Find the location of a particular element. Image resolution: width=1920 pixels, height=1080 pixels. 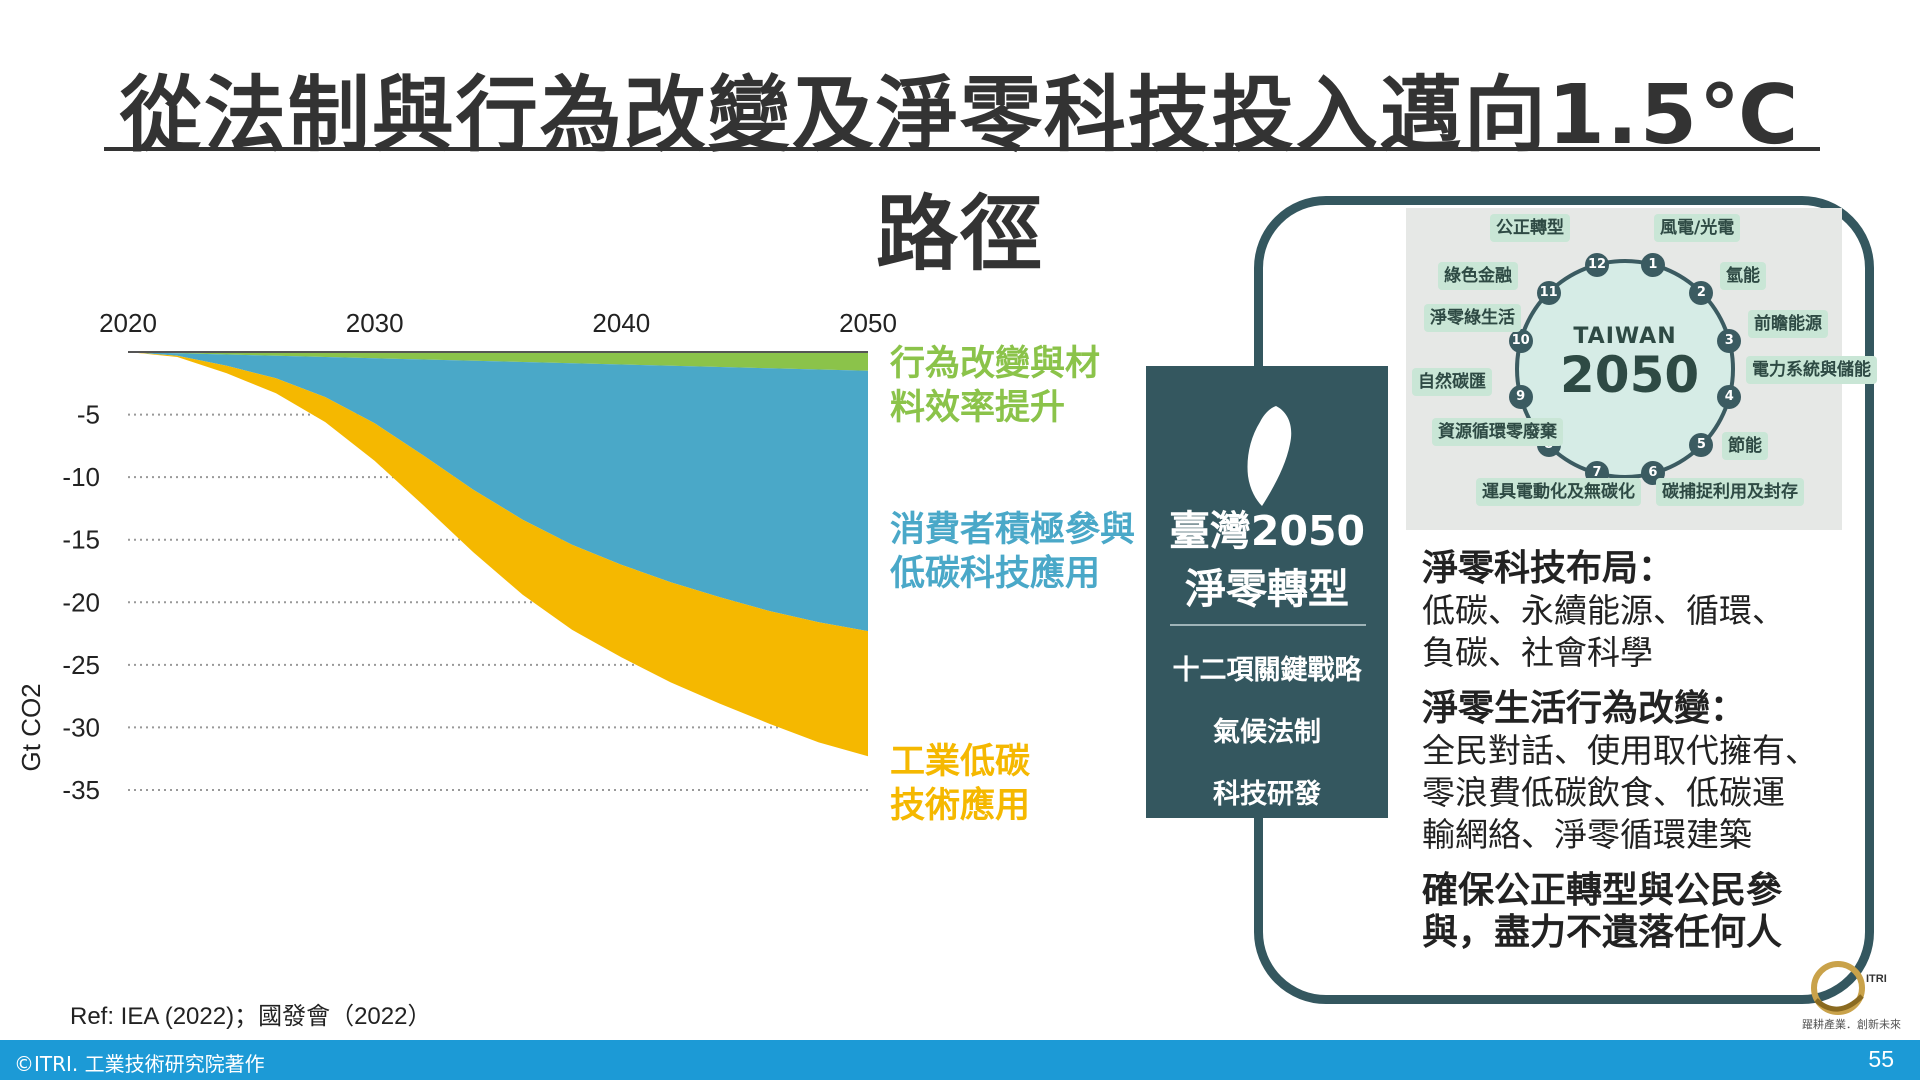

wheel-number-1: 1 is located at coordinates (1652, 264).